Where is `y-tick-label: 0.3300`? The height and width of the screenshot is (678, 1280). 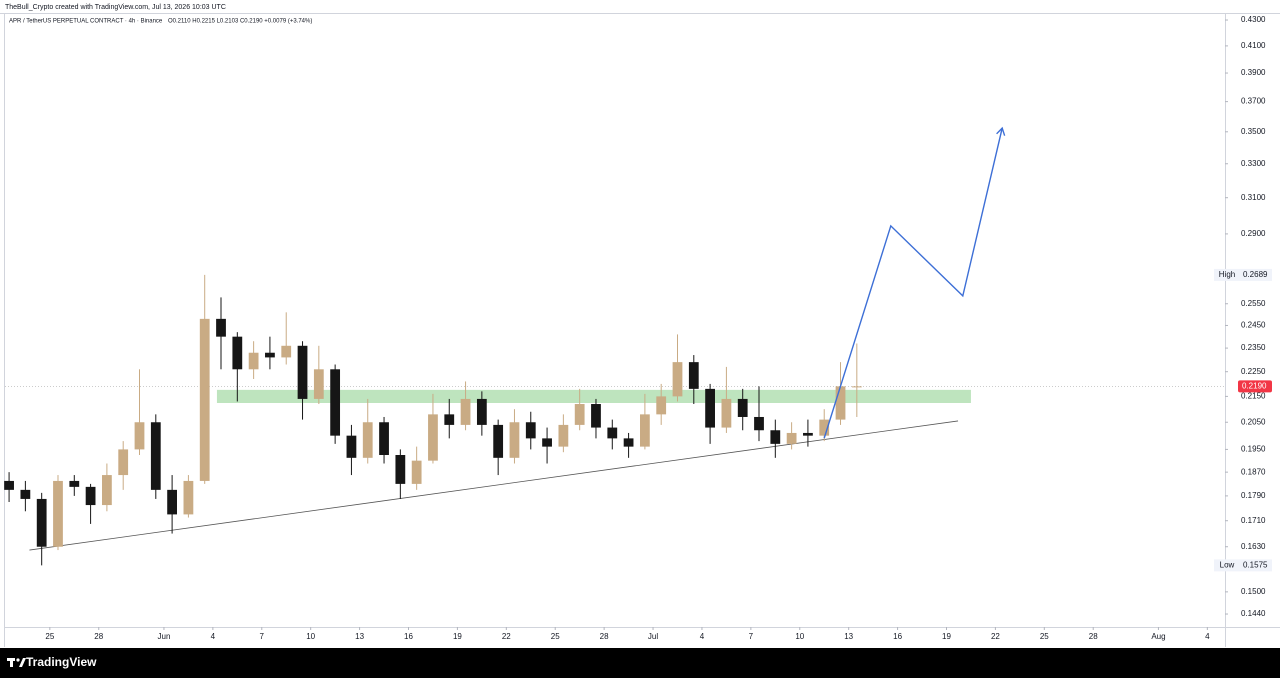
y-tick-label: 0.3300 is located at coordinates (1253, 163).